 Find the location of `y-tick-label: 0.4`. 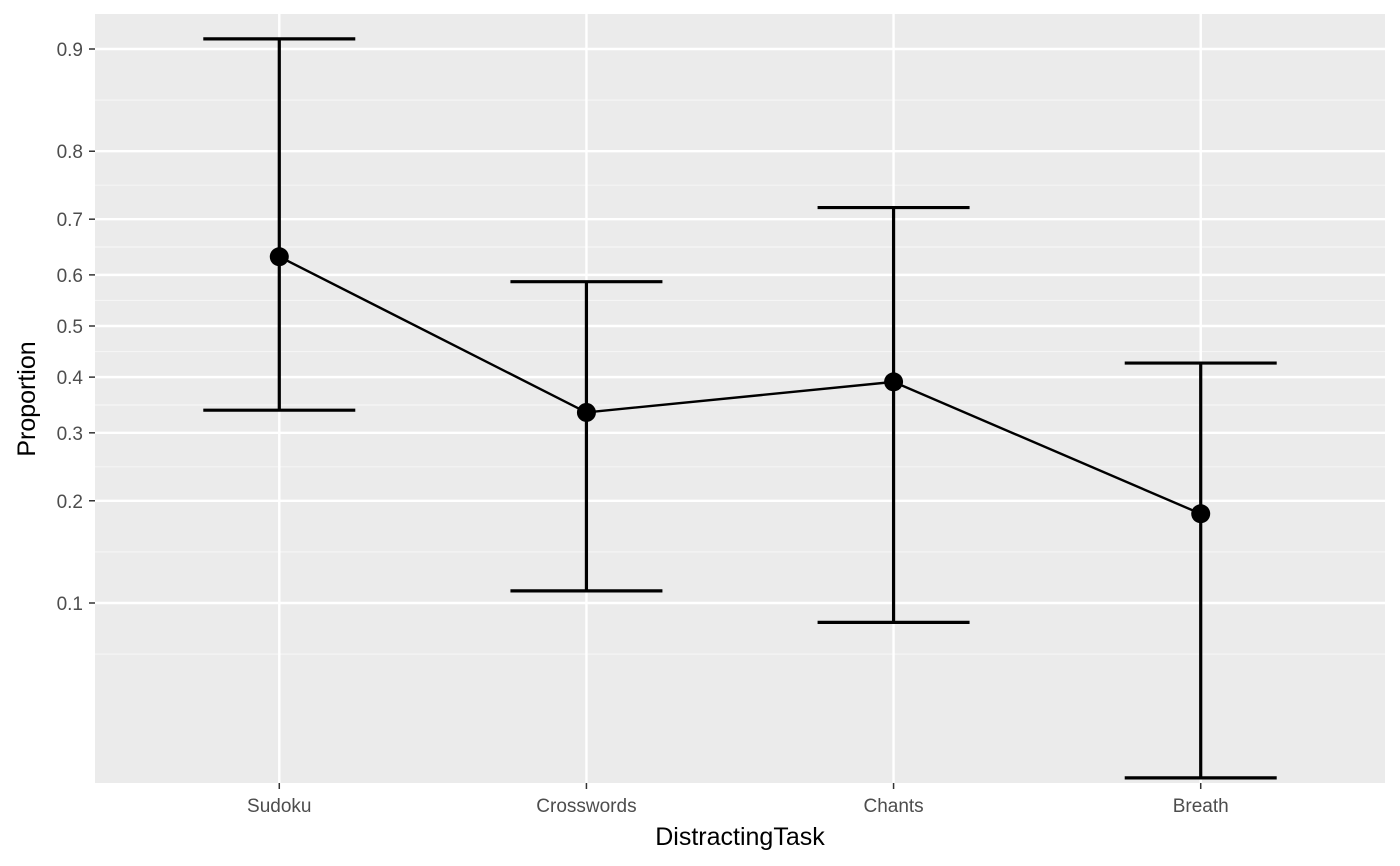

y-tick-label: 0.4 is located at coordinates (70, 378).